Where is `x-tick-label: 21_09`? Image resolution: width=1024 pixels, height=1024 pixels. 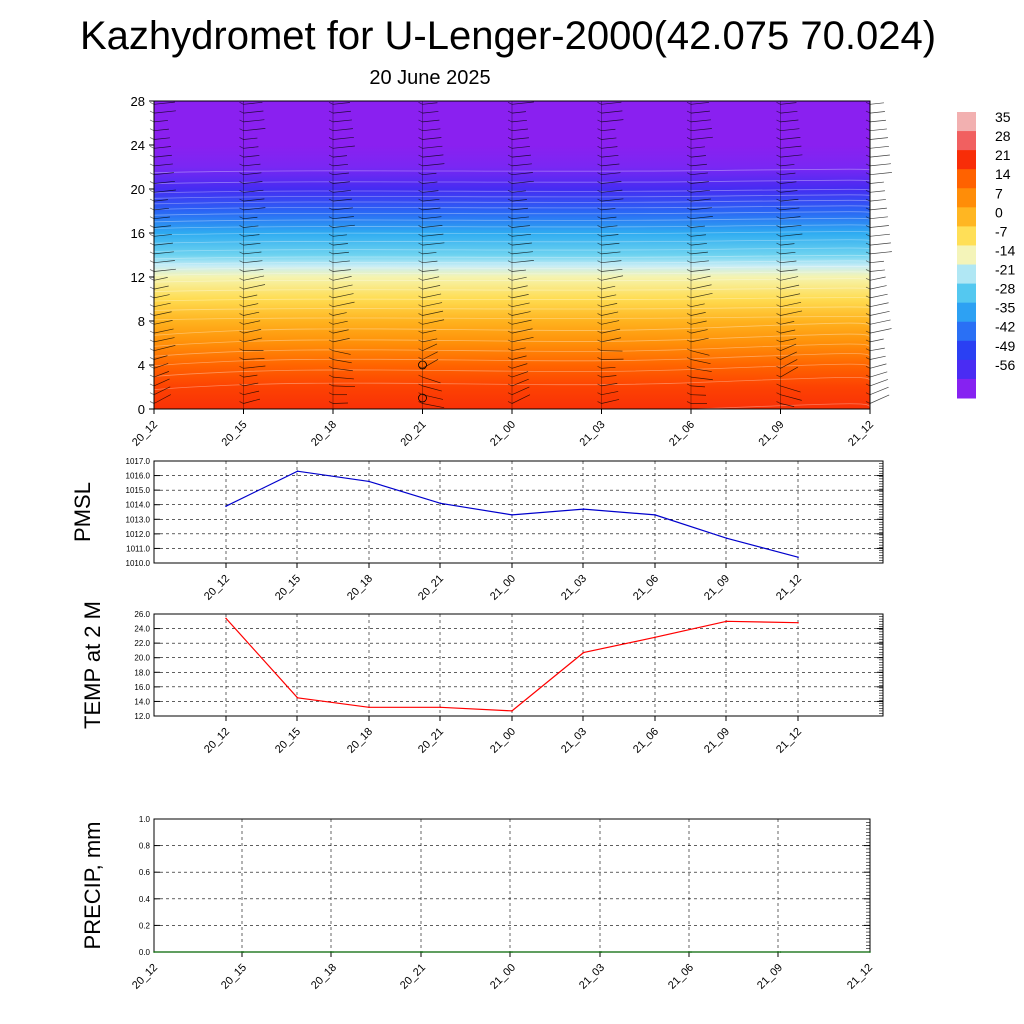
x-tick-label: 21_09 is located at coordinates (770, 977).